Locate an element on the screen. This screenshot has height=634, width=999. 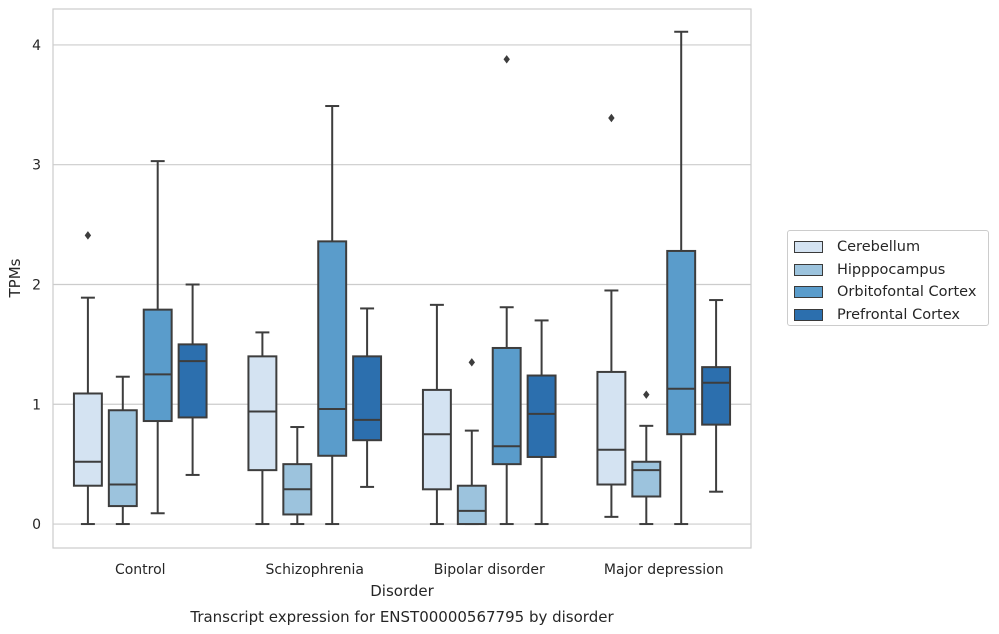
y-tick-label: 3 is located at coordinates (36, 166).